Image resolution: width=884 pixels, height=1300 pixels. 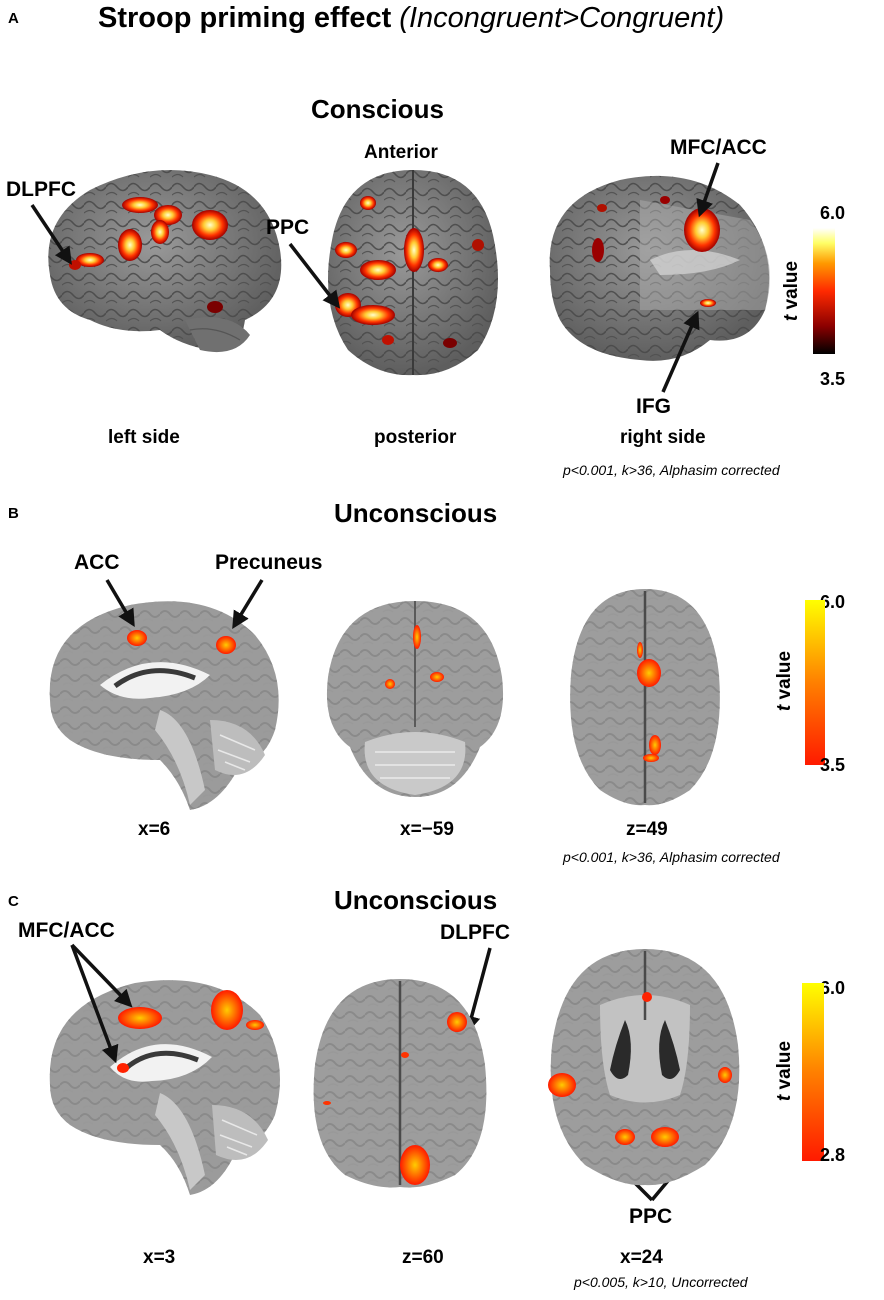 What do you see at coordinates (13, 901) in the screenshot?
I see `panel-letter-c: C` at bounding box center [13, 901].